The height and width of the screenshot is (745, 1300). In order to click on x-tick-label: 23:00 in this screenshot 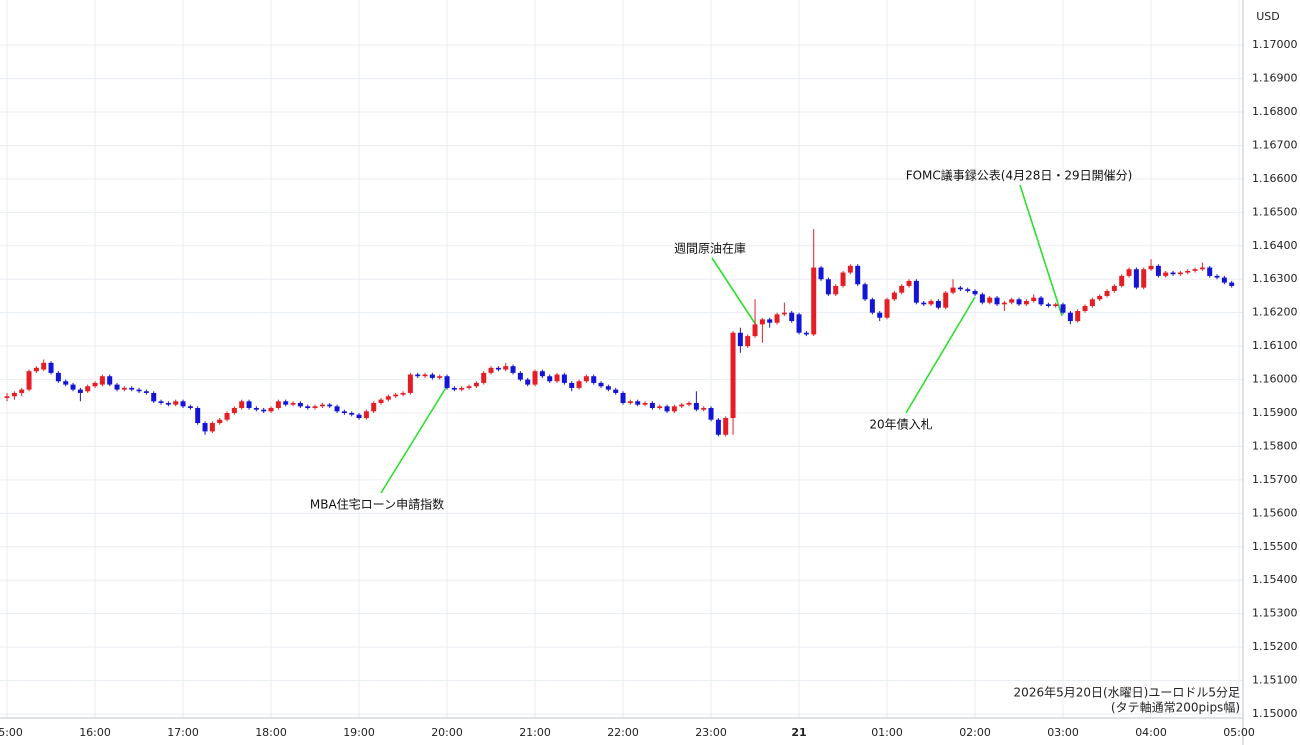, I will do `click(711, 732)`.